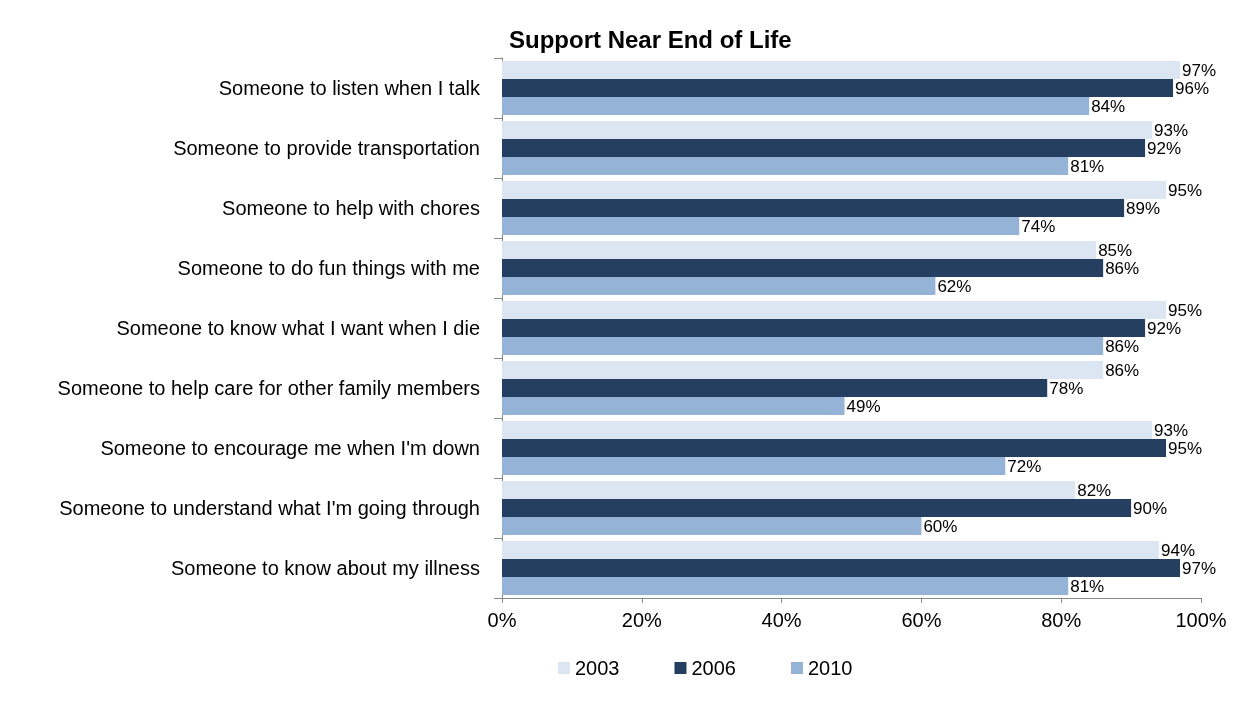  What do you see at coordinates (597, 668) in the screenshot?
I see `legend-label: 2003` at bounding box center [597, 668].